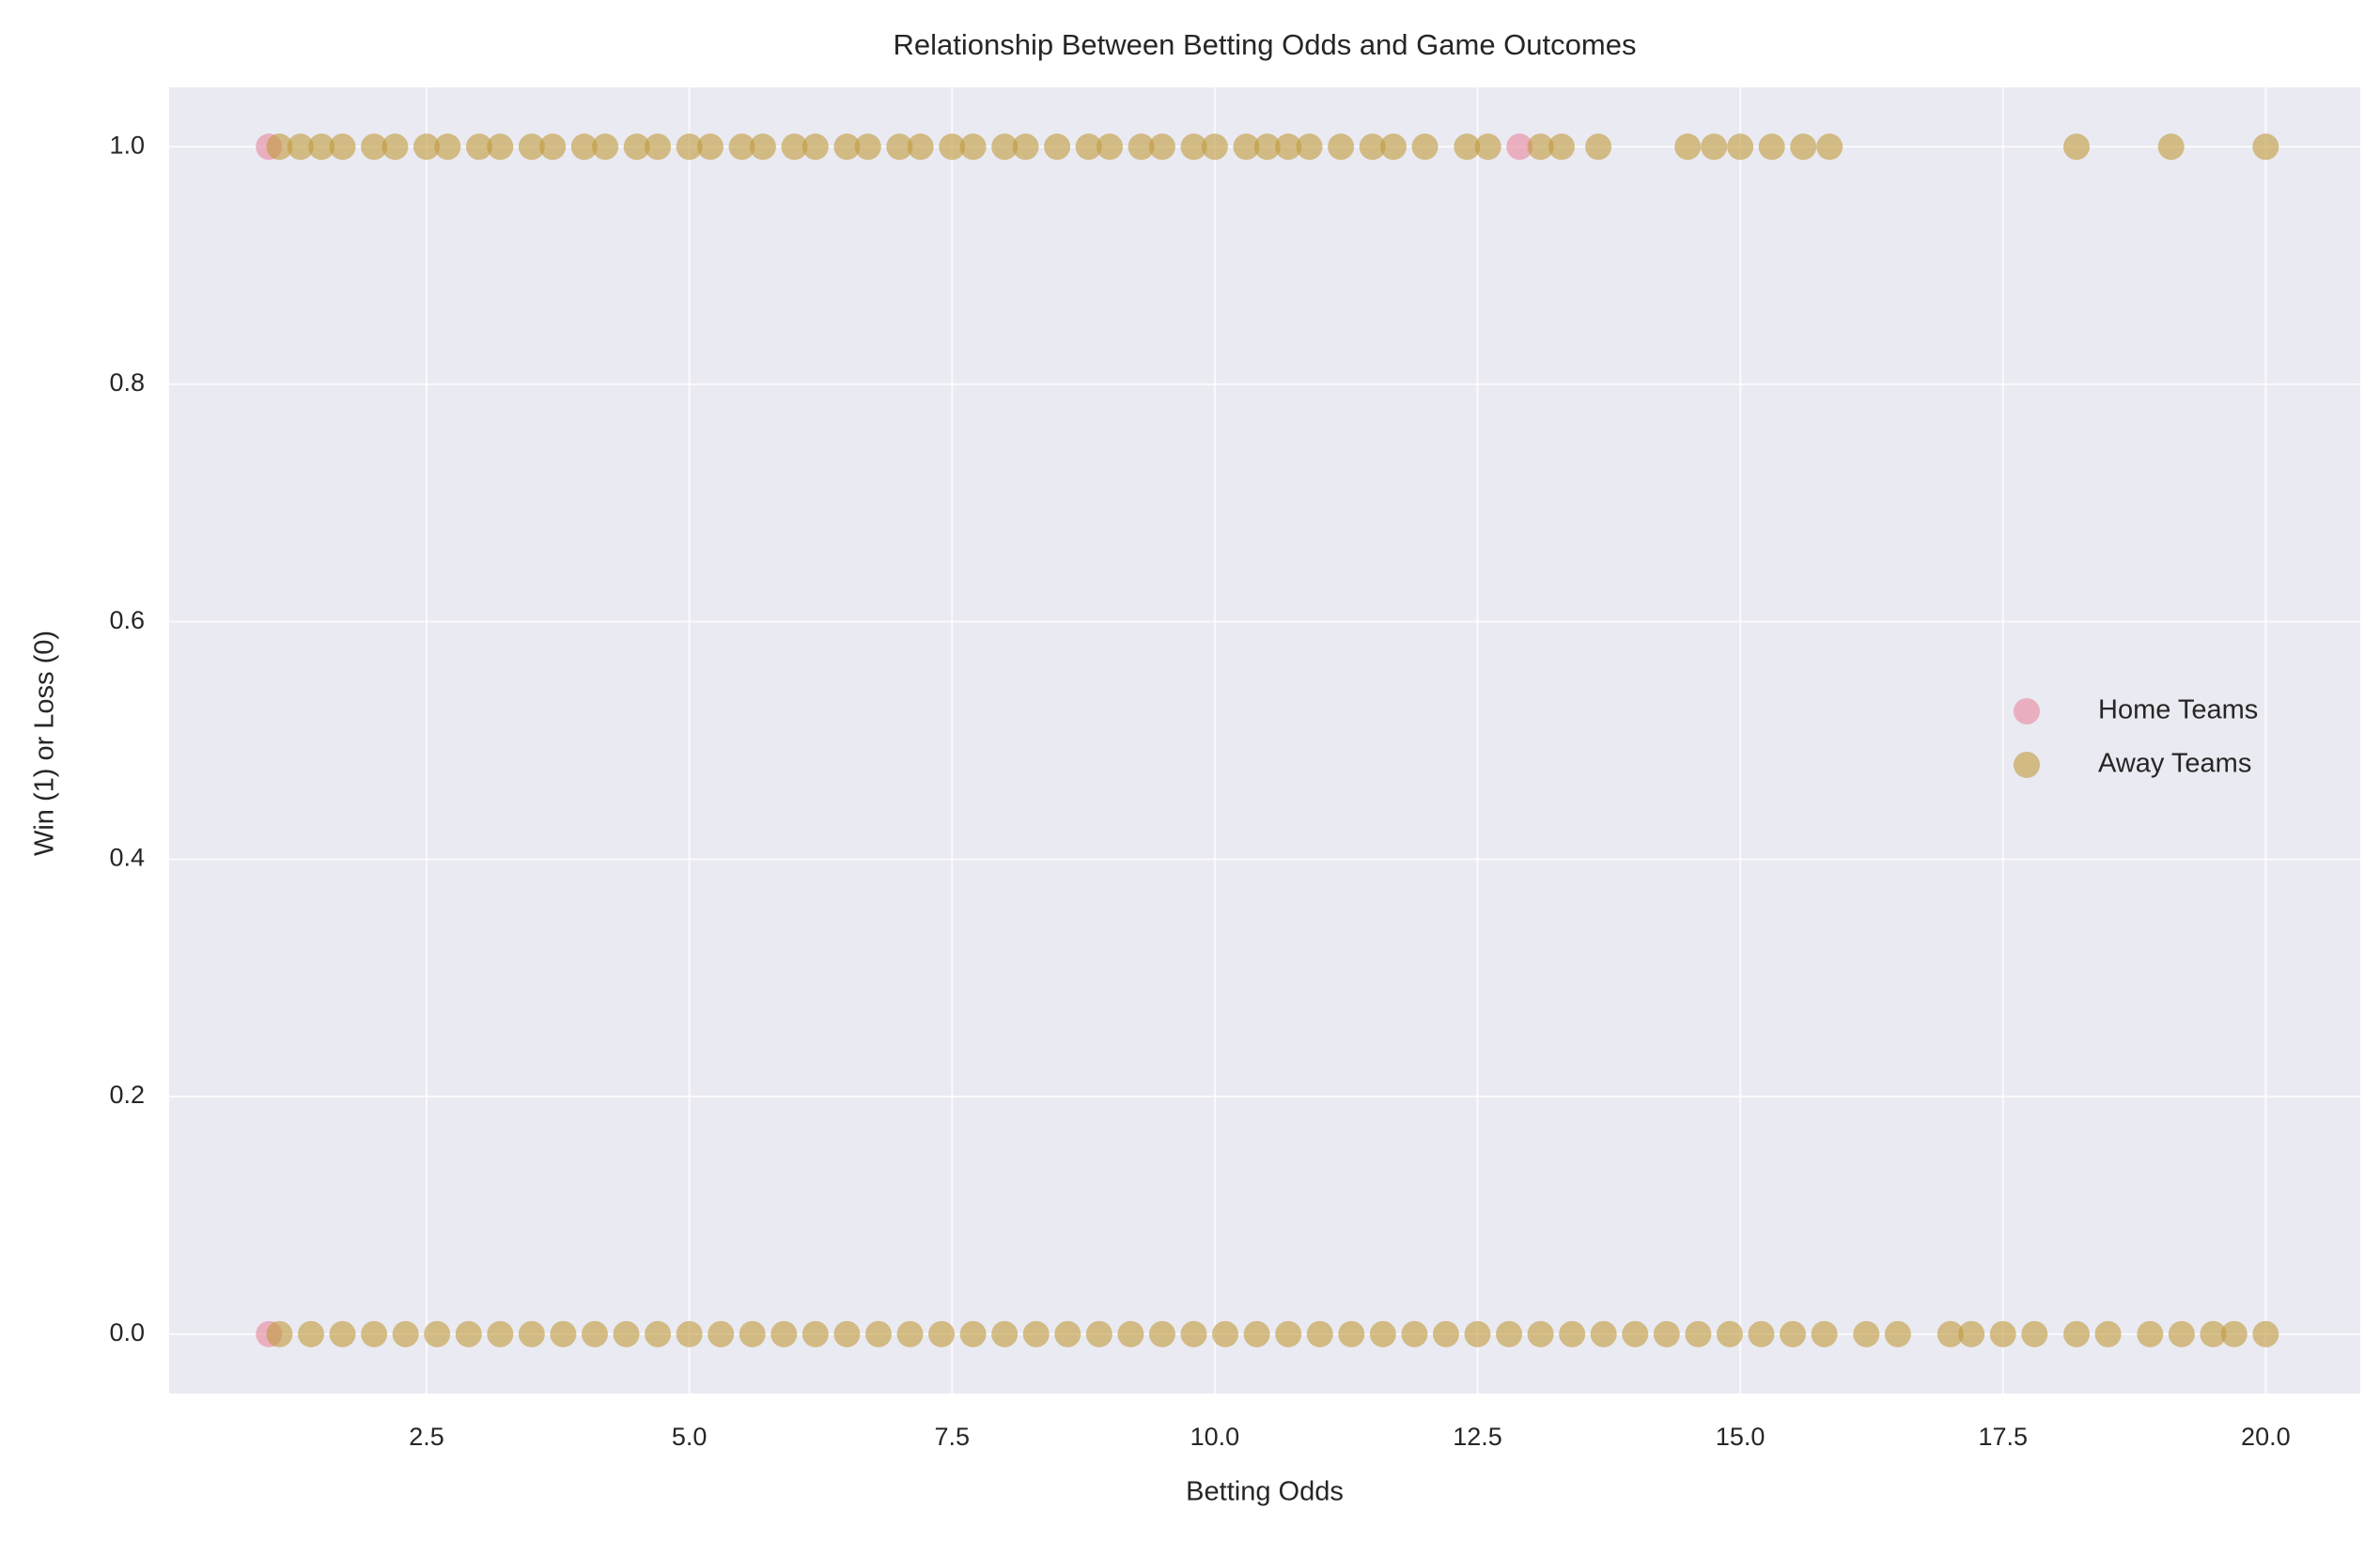 The height and width of the screenshot is (1541, 2380). What do you see at coordinates (2178, 710) in the screenshot?
I see `legend-label: Home Teams` at bounding box center [2178, 710].